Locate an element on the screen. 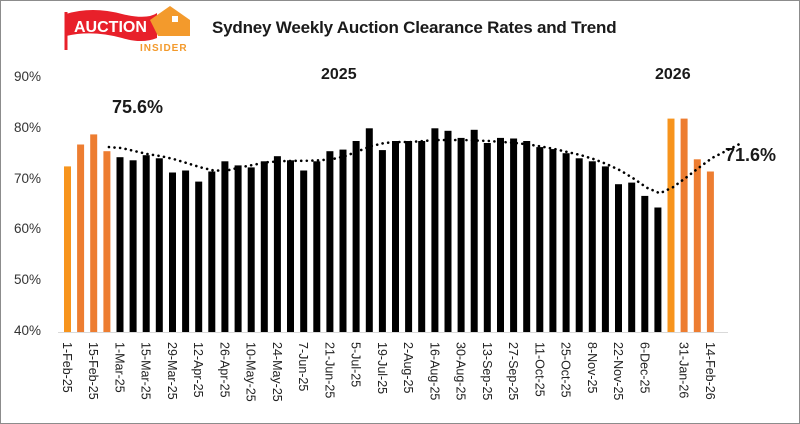 This screenshot has width=800, height=424. x-tick-label: 30-Aug-25 is located at coordinates (460, 371).